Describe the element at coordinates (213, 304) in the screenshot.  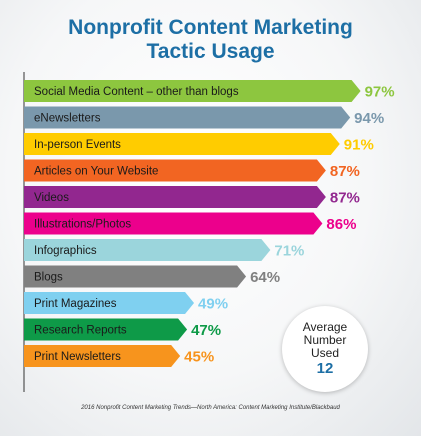
I see `value-label: 49%` at that location.